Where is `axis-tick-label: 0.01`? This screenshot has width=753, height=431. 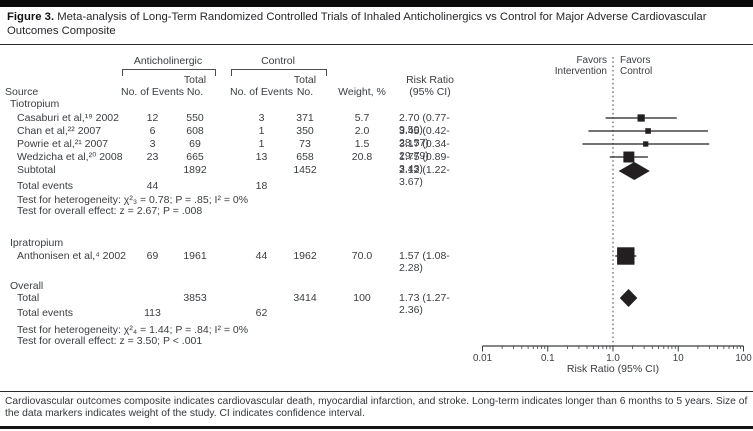
axis-tick-label: 0.01 is located at coordinates (482, 358).